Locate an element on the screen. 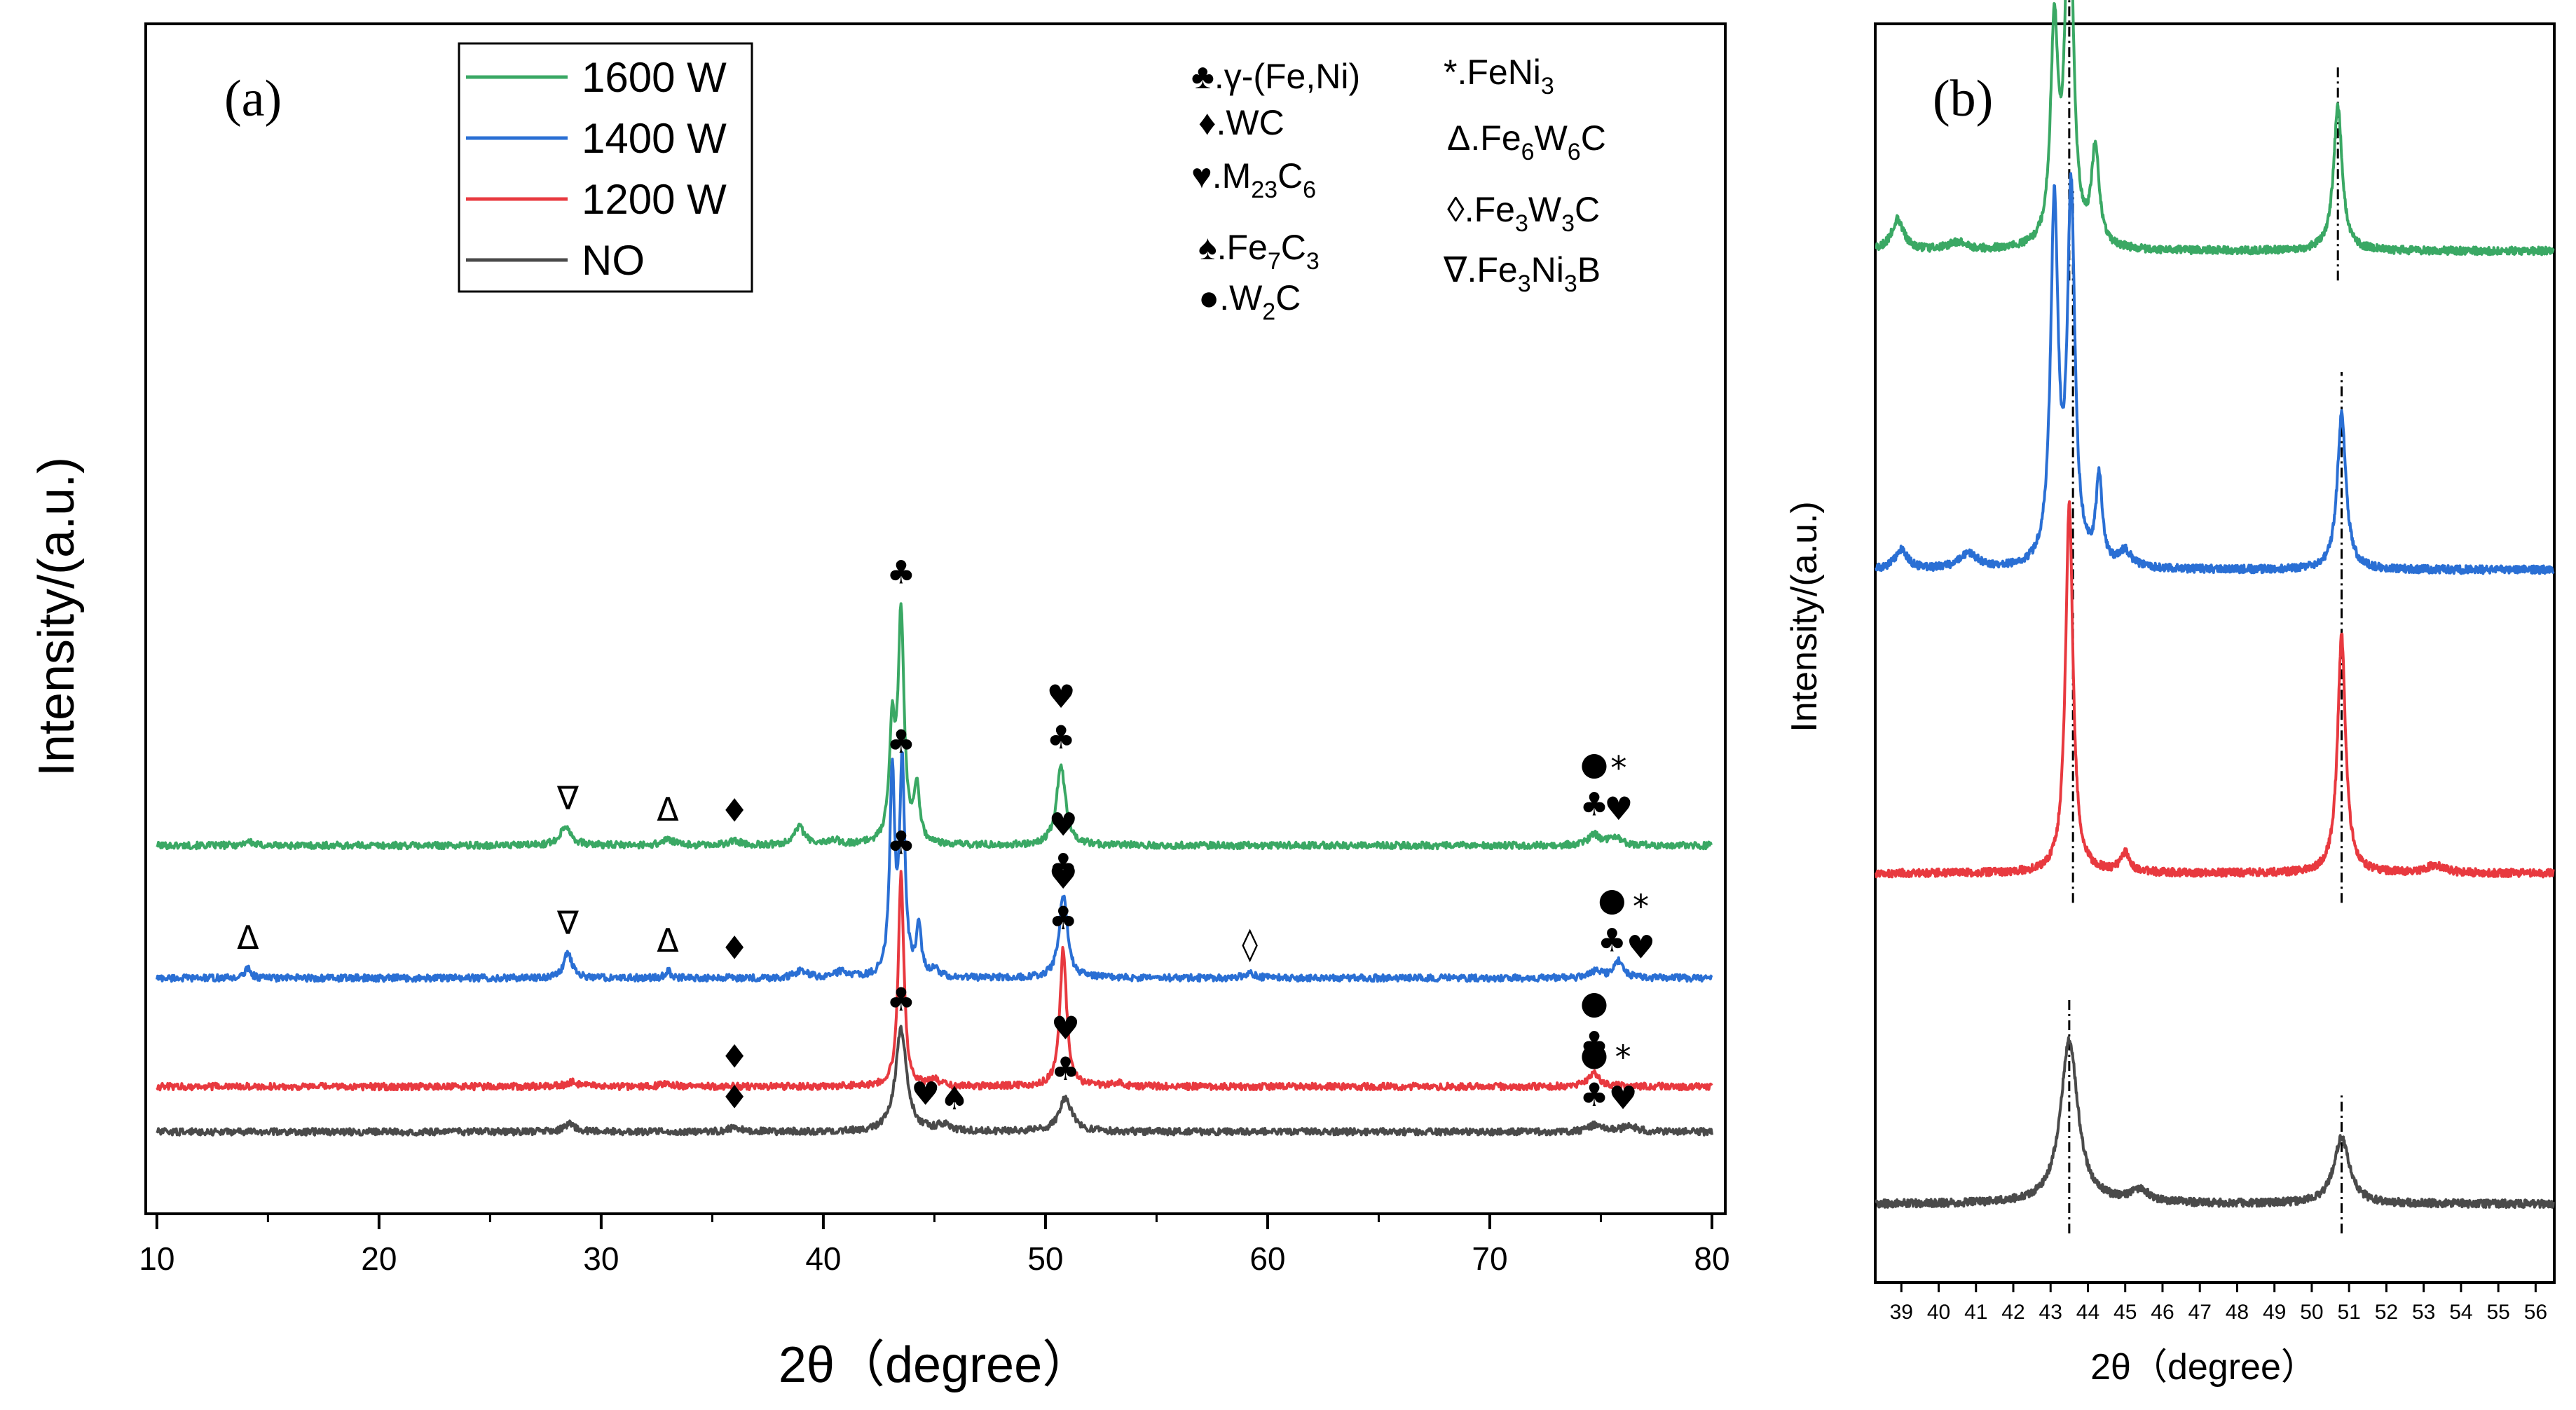 The width and height of the screenshot is (2576, 1410). phase-legend-entry: ♠.Fe7C3 is located at coordinates (1259, 251).